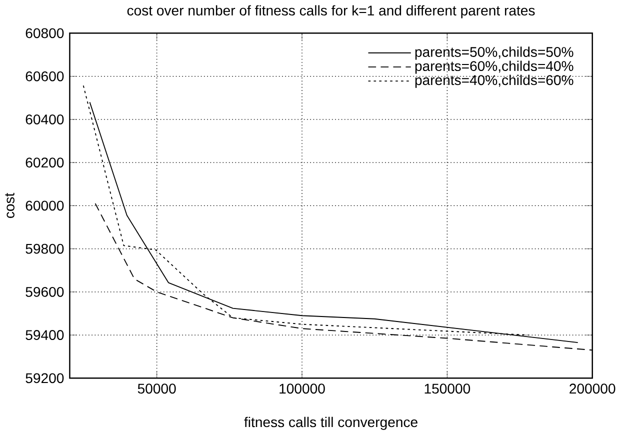 The image size is (621, 435). Describe the element at coordinates (302, 389) in the screenshot. I see `x-tick-label: 100000` at that location.